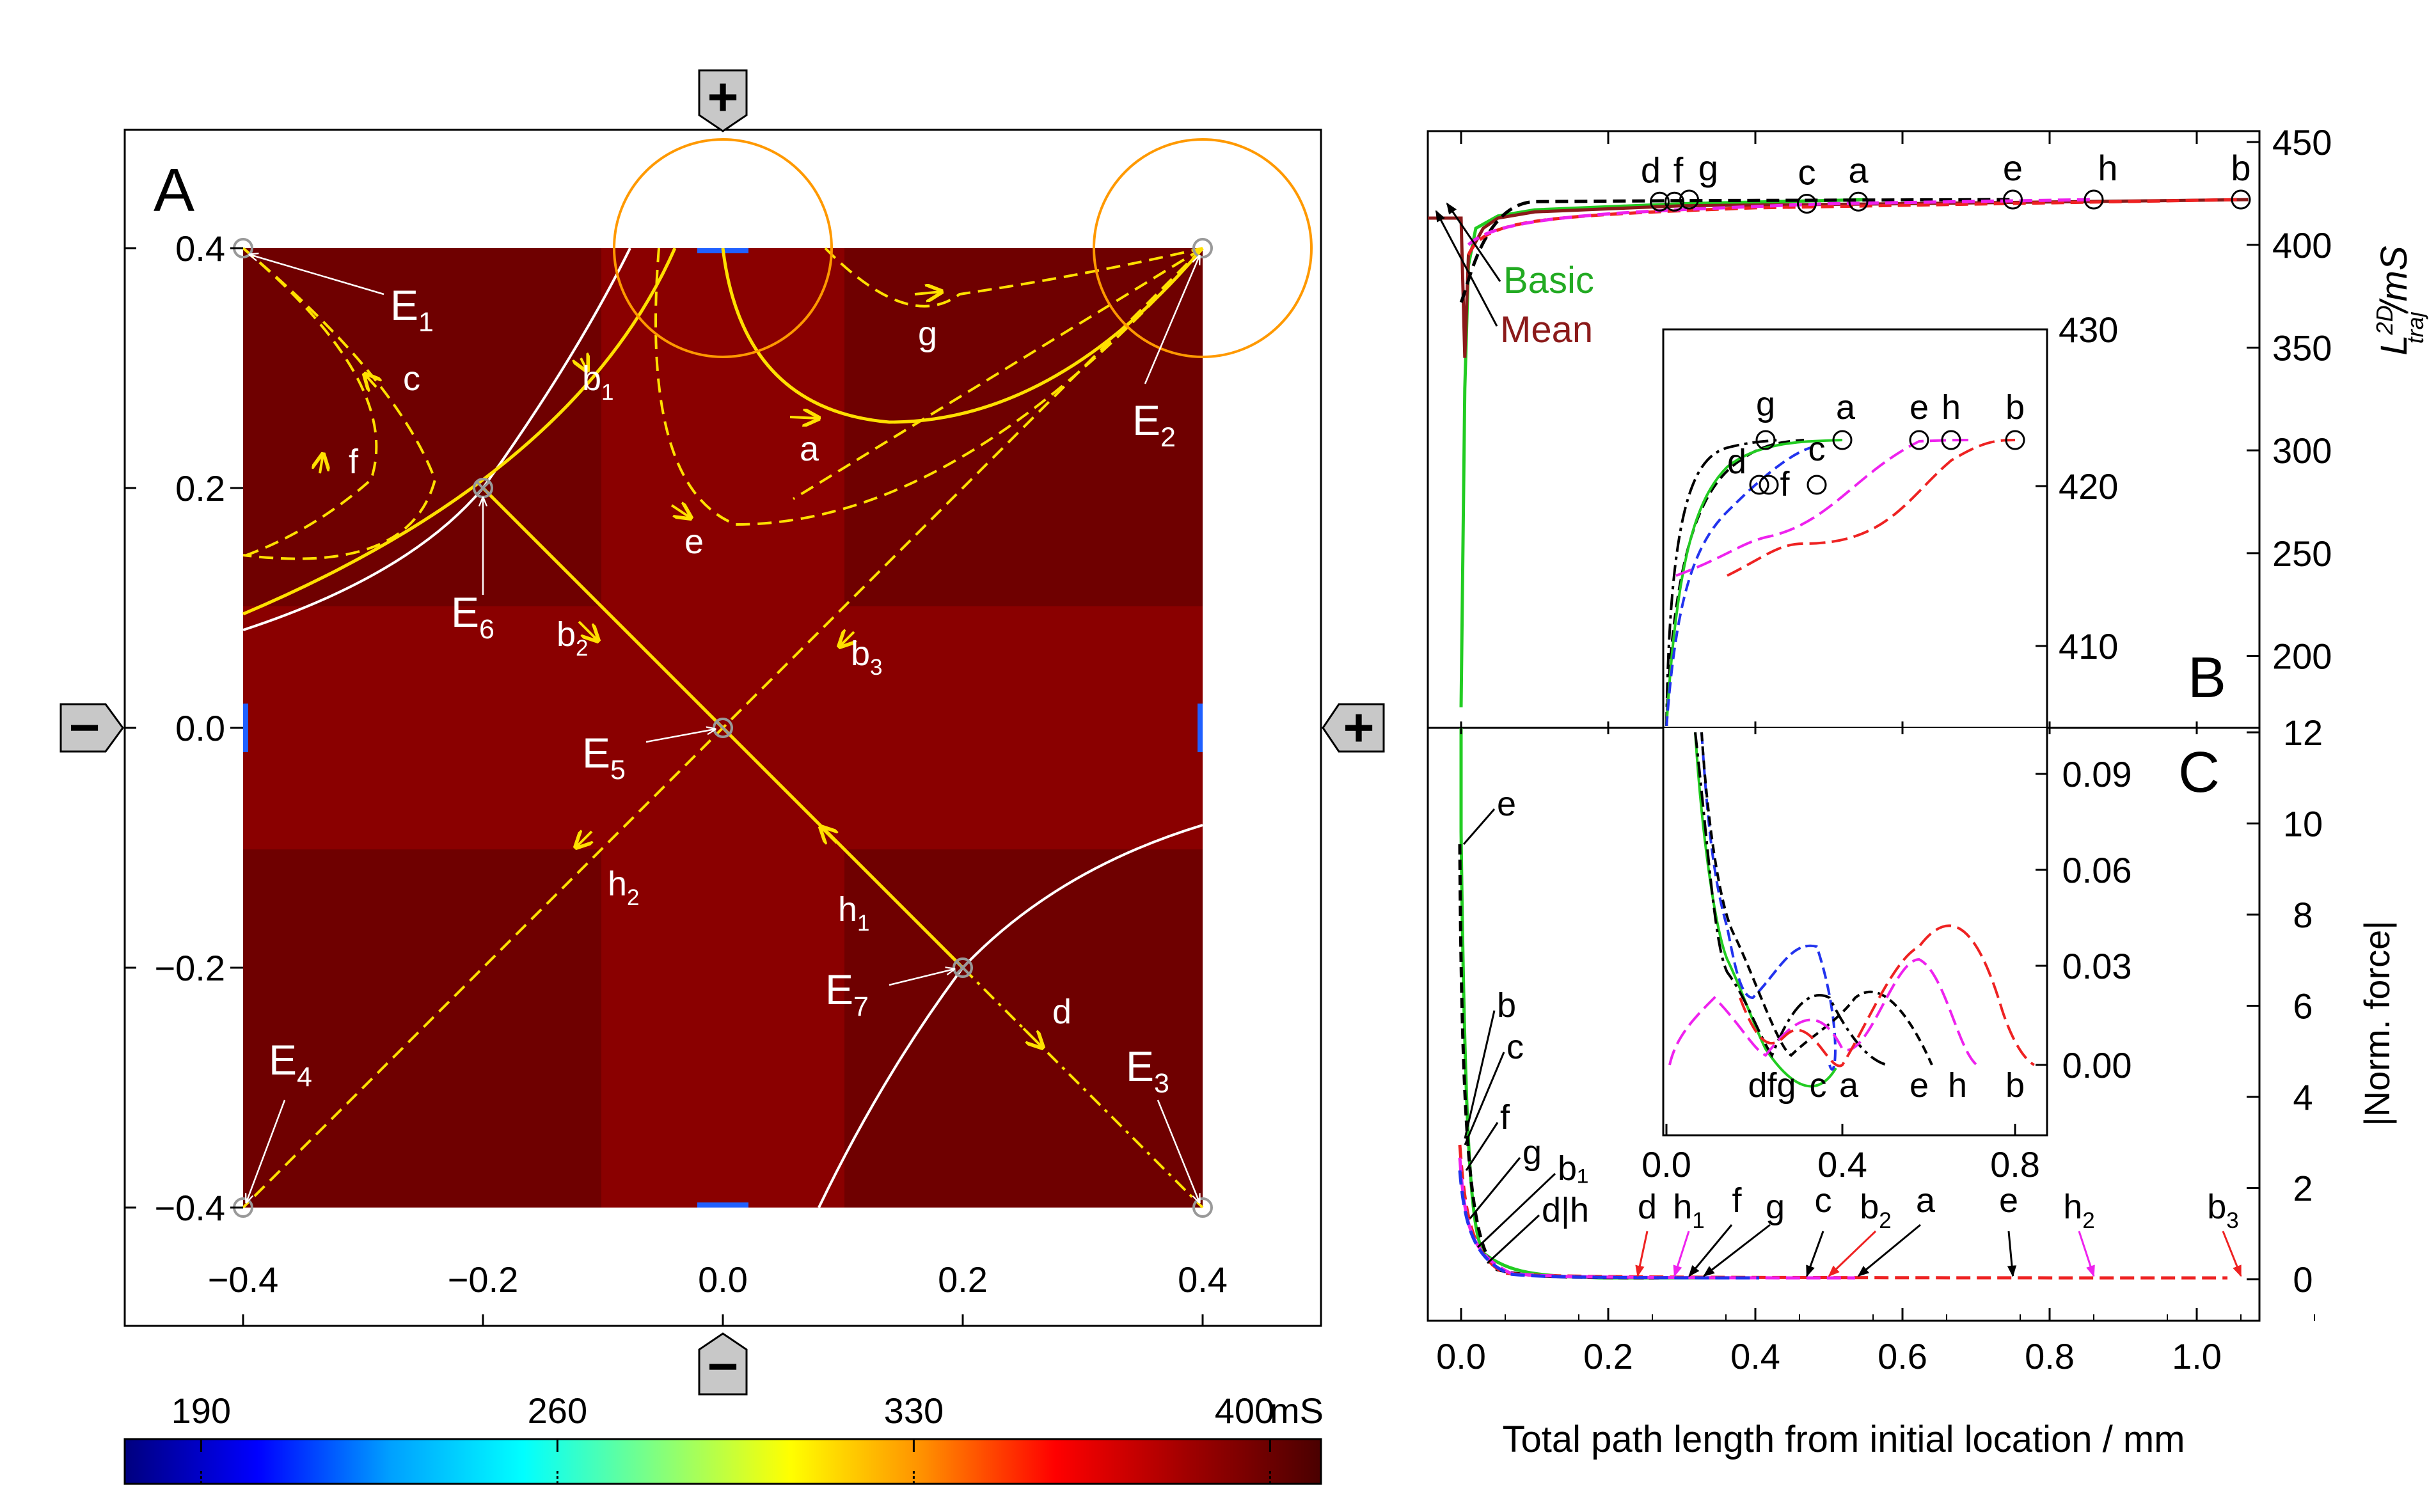 This screenshot has height=1512, width=2436. I want to click on series-basic, so click(1662, 452).